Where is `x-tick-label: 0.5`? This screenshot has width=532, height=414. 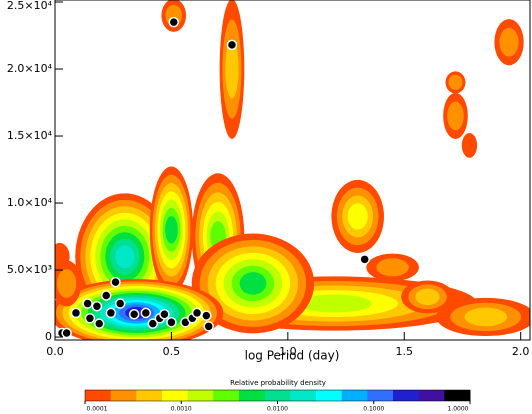 x-tick-label: 0.5 is located at coordinates (172, 351).